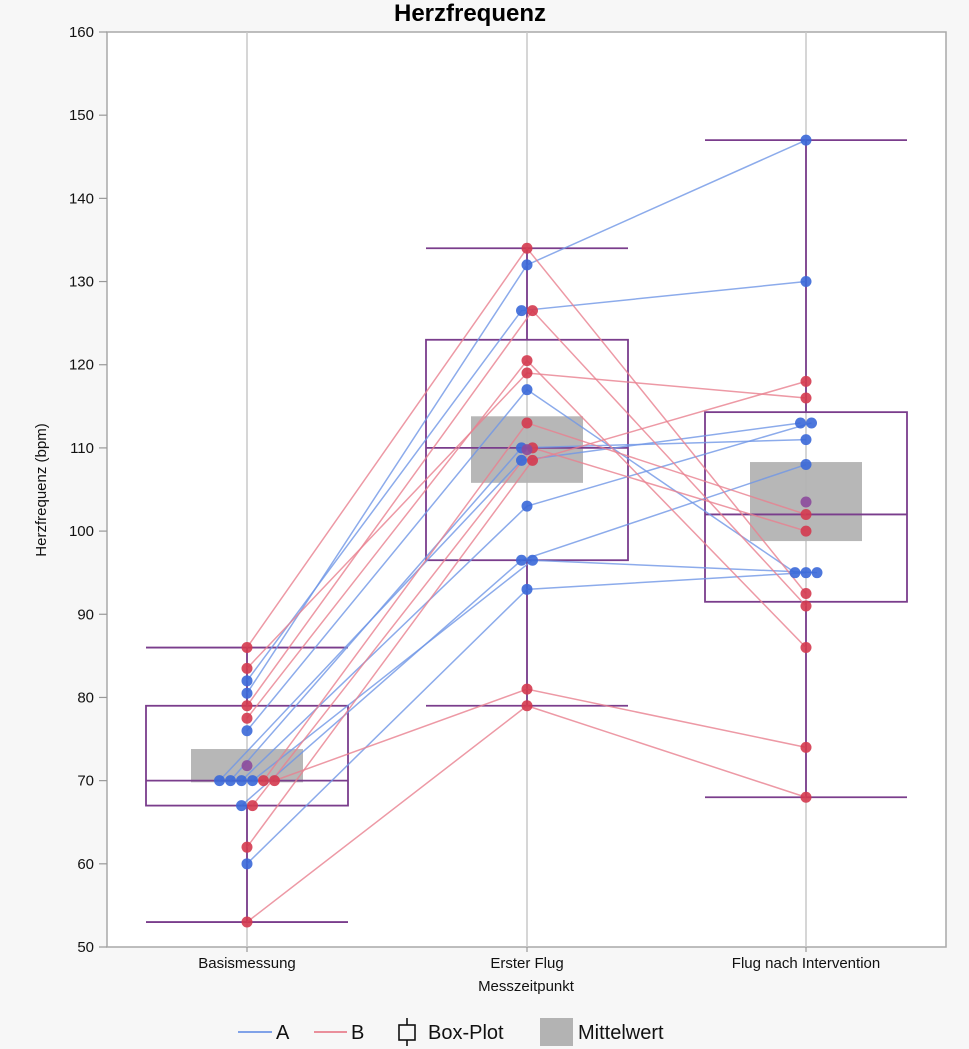  Describe the element at coordinates (526, 986) in the screenshot. I see `x-axis-title: Messzeitpunkt` at that location.